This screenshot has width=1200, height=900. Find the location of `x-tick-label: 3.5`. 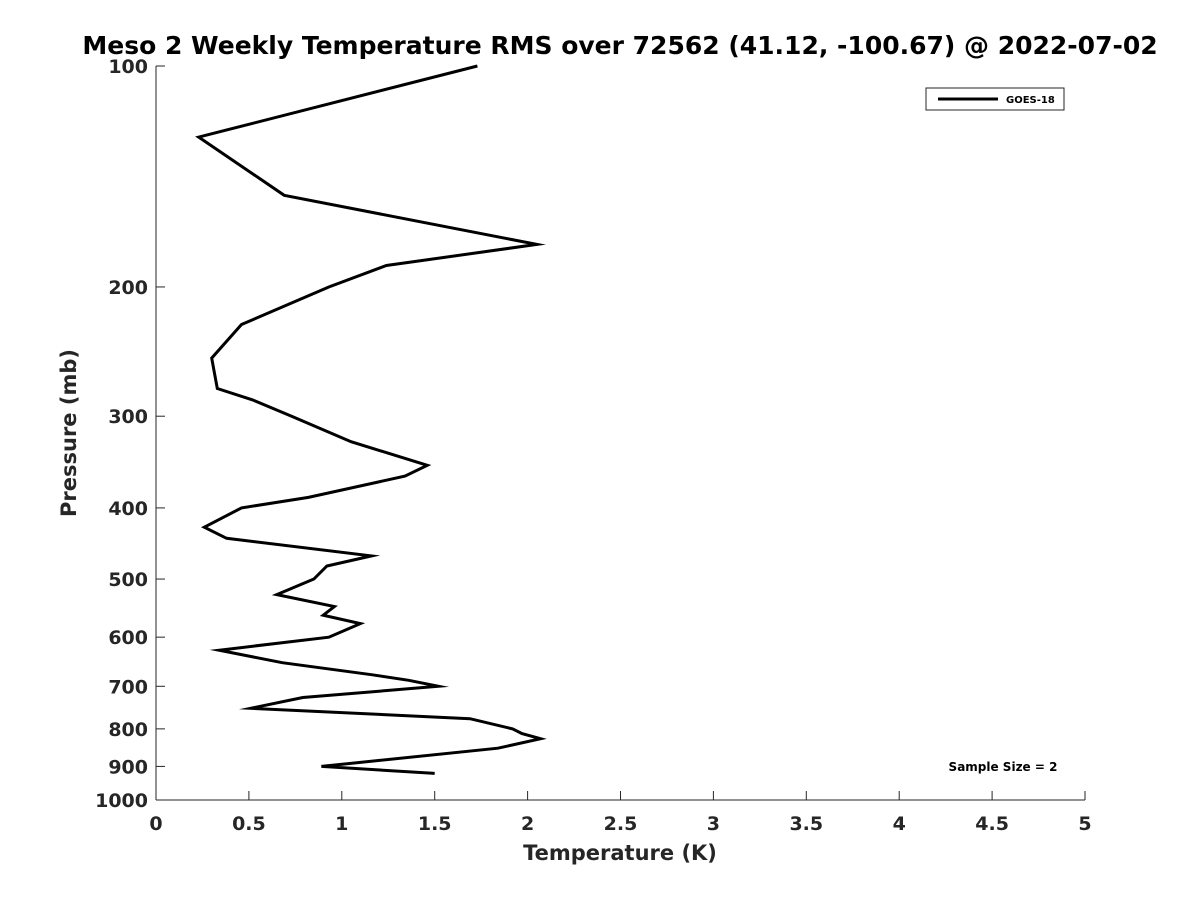

x-tick-label: 3.5 is located at coordinates (806, 824).